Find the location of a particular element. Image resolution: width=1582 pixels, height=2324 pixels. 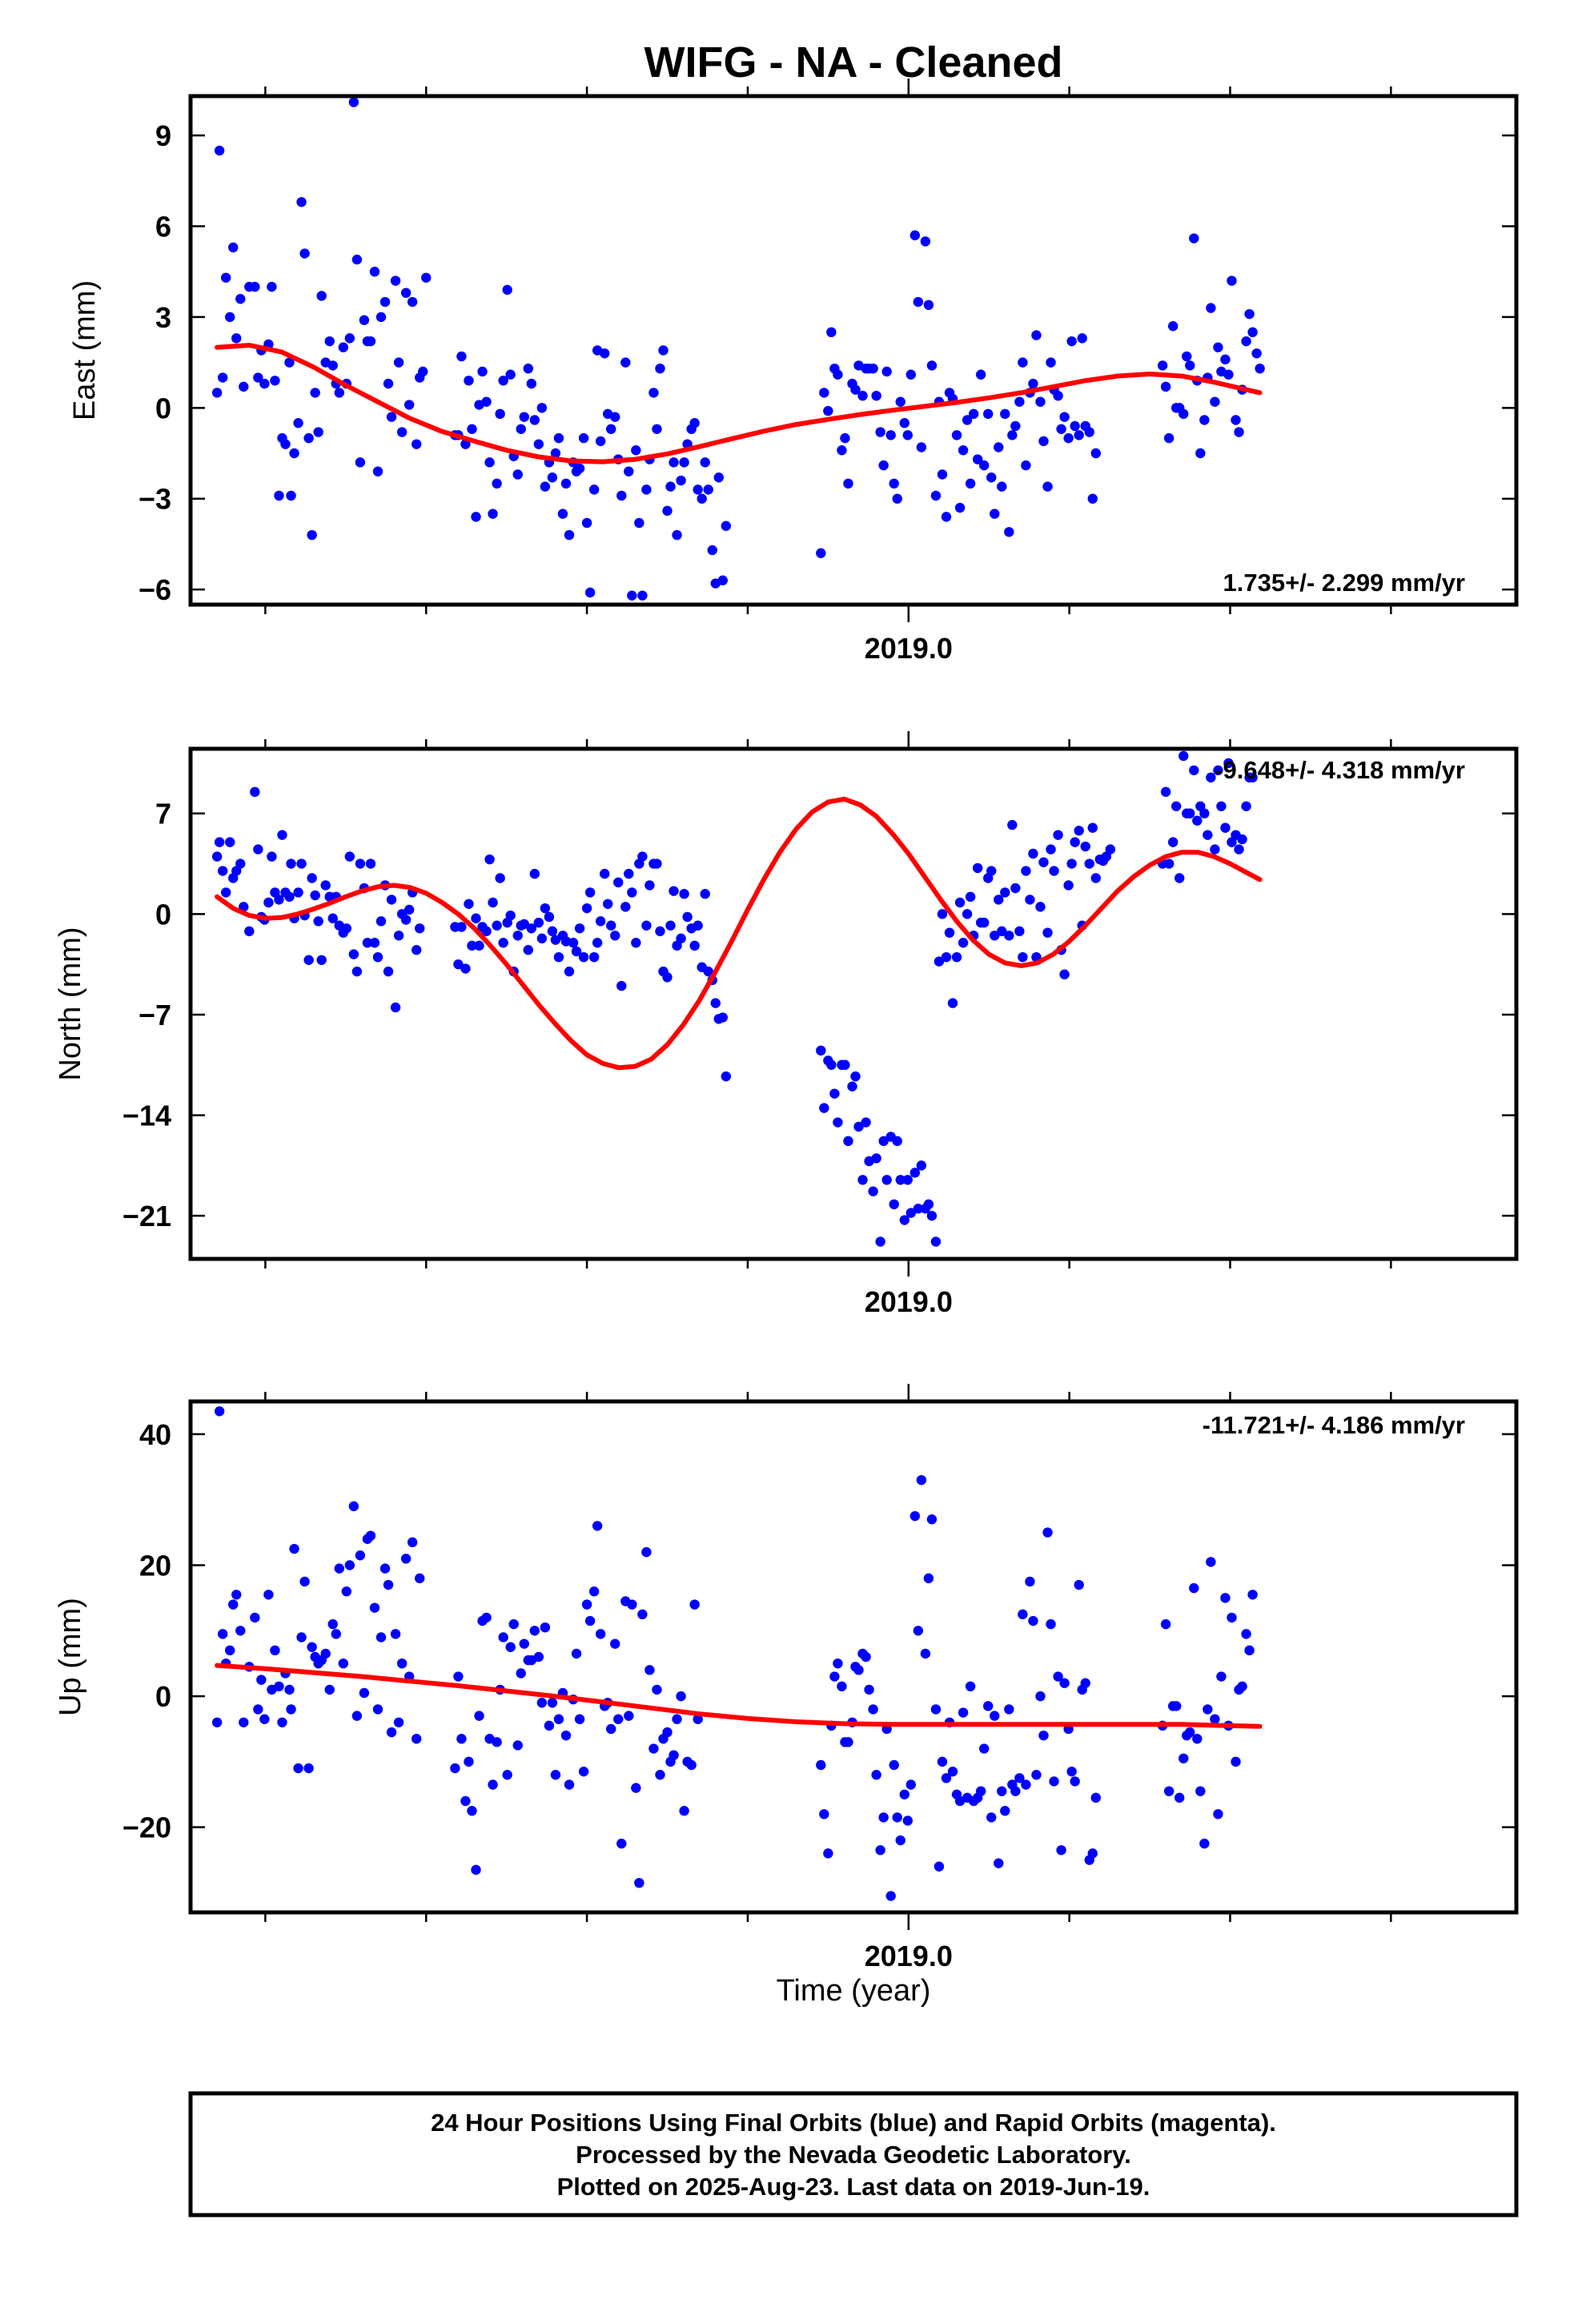

figure-title: WIFG - NA - Cleaned is located at coordinates (853, 62).